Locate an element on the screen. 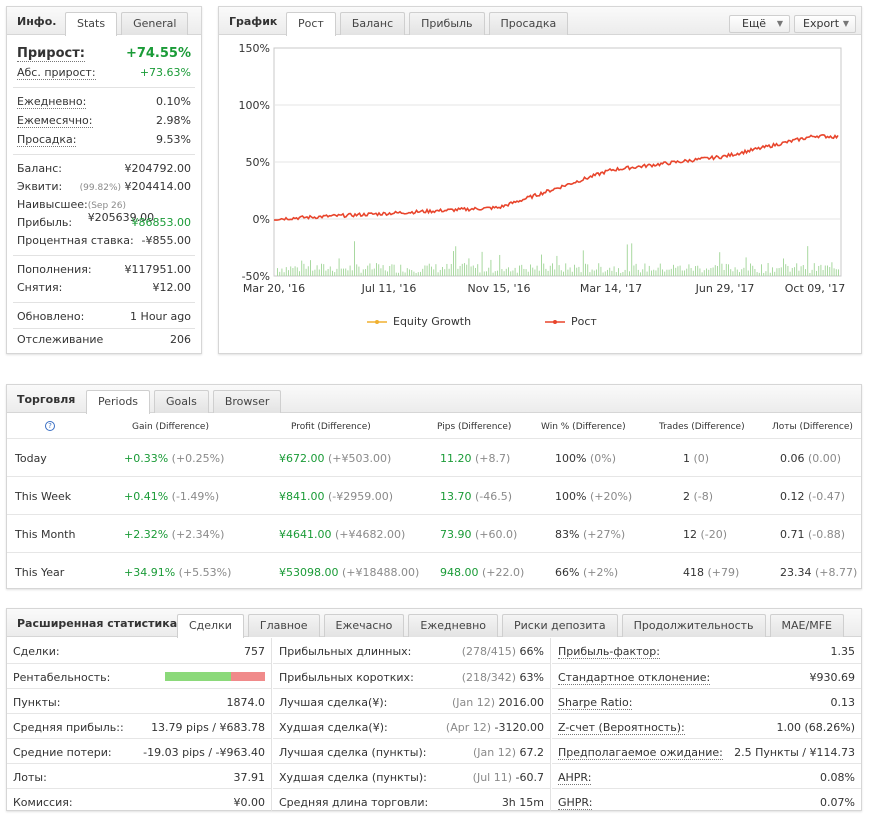 This screenshot has height=821, width=871. monthly-label: Ежемесячно: is located at coordinates (55, 121).